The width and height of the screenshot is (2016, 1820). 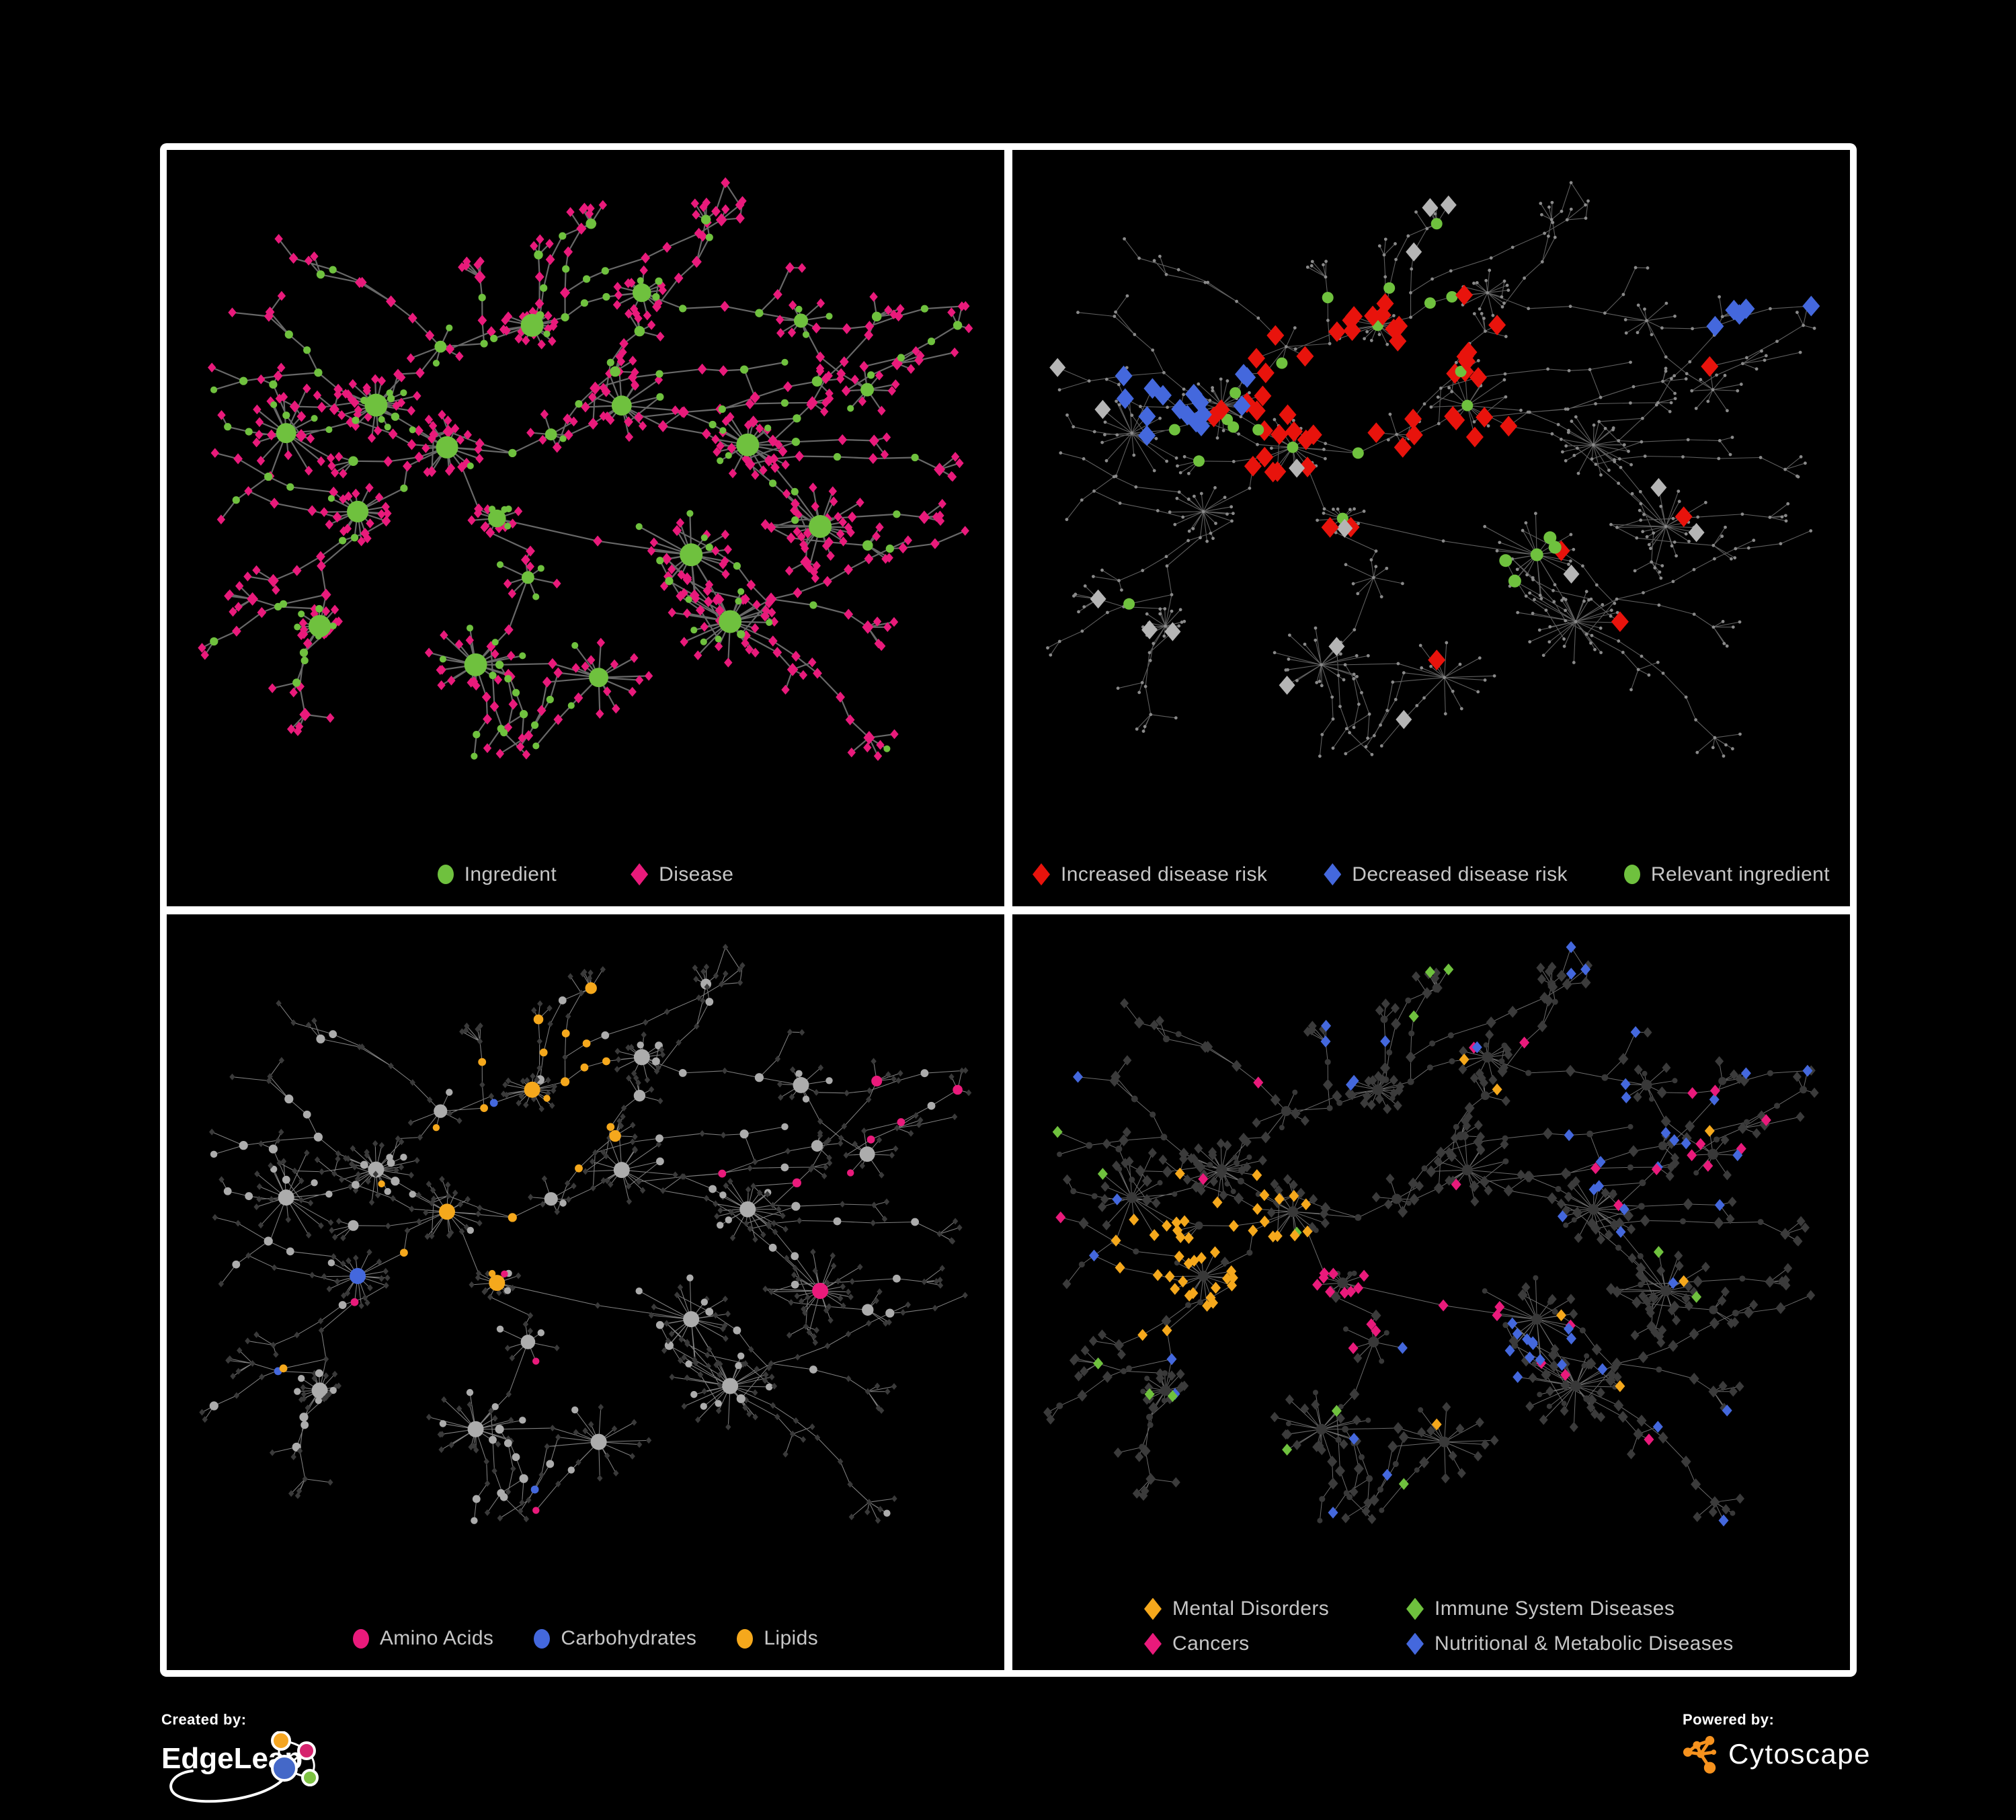 What do you see at coordinates (696, 874) in the screenshot?
I see `legend-label: Disease` at bounding box center [696, 874].